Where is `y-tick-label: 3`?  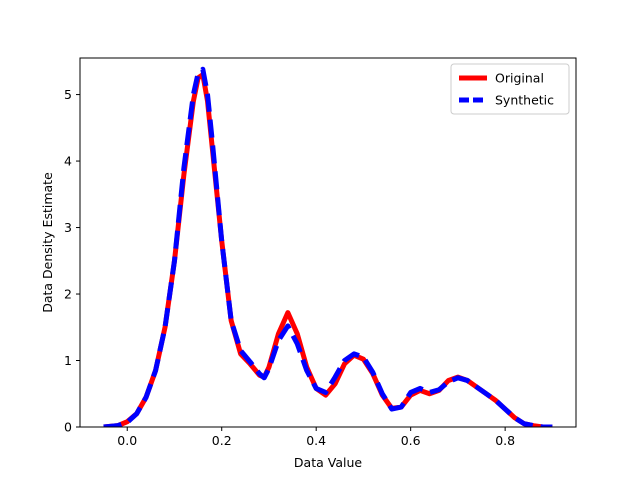 y-tick-label: 3 is located at coordinates (68, 227).